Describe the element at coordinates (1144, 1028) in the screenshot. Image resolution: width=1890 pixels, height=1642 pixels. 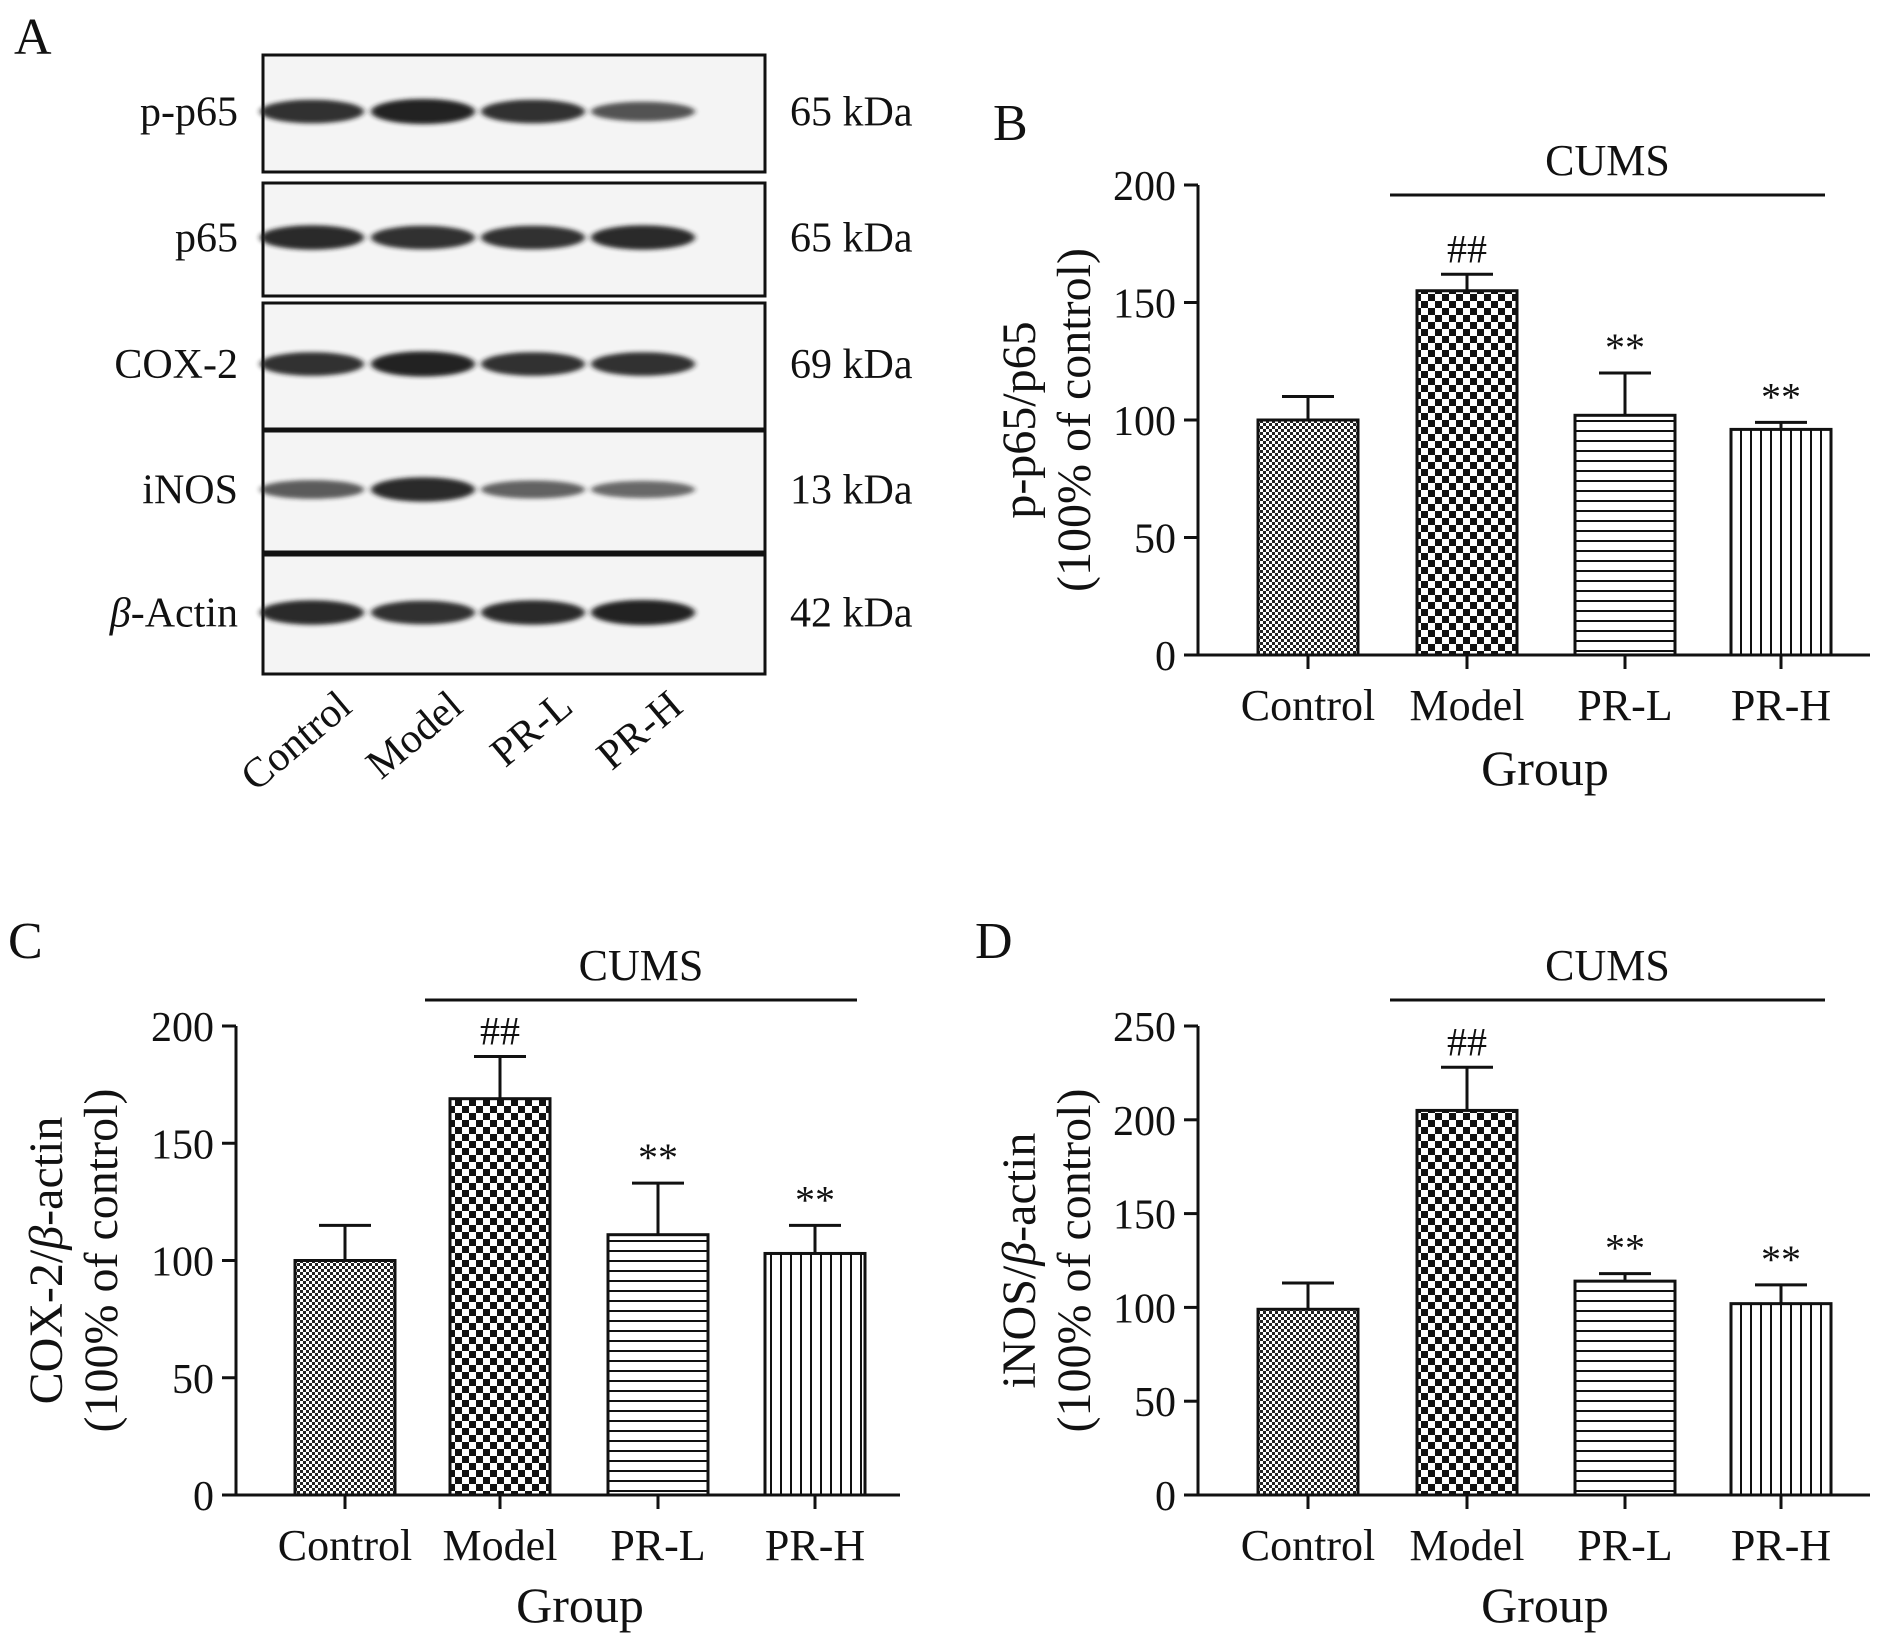
I see `y-tick-label: 250` at that location.